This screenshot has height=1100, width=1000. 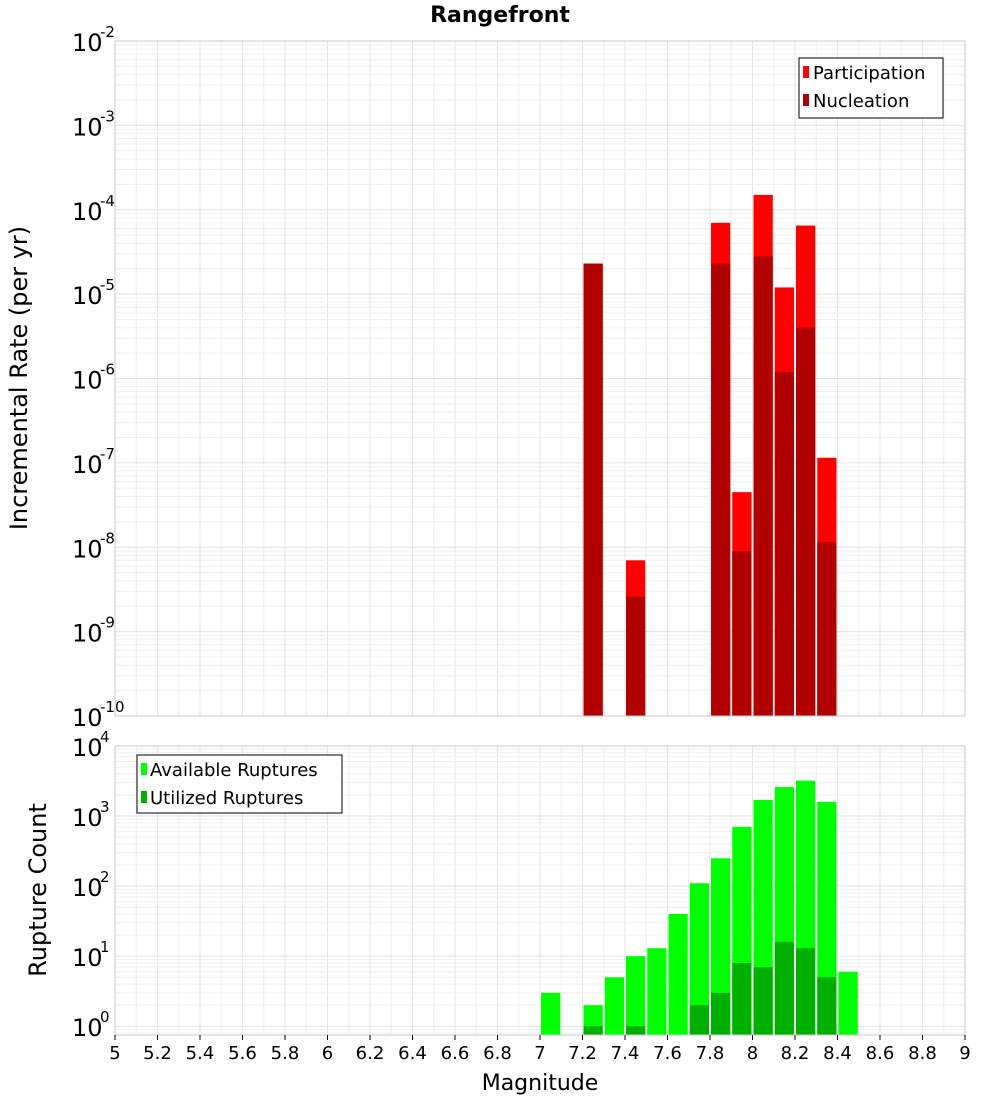 I want to click on svg-text: -9, so click(x=107, y=623).